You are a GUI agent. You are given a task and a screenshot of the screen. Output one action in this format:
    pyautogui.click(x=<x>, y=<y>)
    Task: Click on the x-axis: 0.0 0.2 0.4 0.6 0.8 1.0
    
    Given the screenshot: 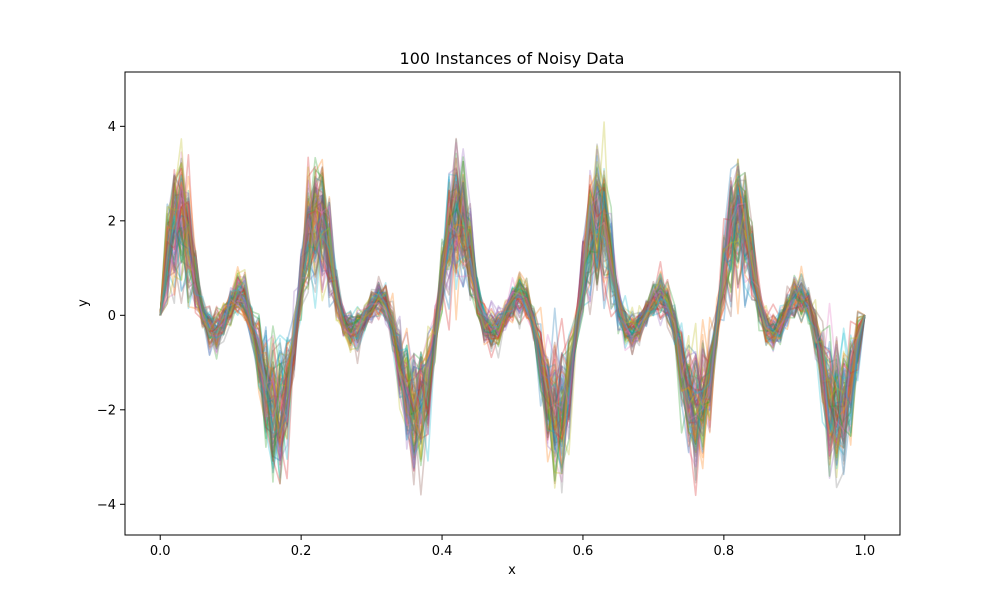 What is the action you would take?
    pyautogui.click(x=512, y=547)
    